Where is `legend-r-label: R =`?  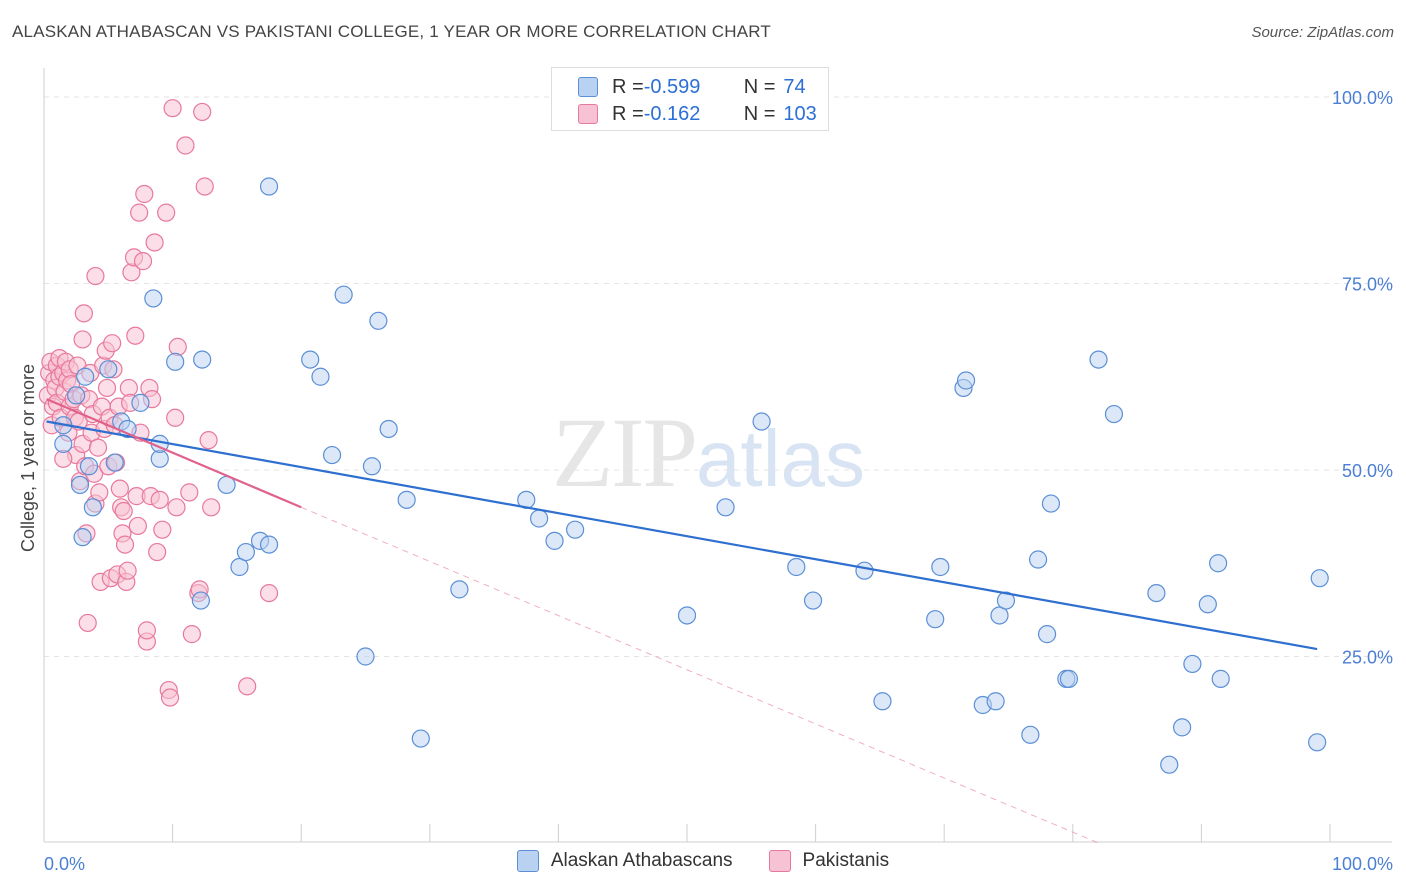 legend-r-label: R = is located at coordinates (628, 86).